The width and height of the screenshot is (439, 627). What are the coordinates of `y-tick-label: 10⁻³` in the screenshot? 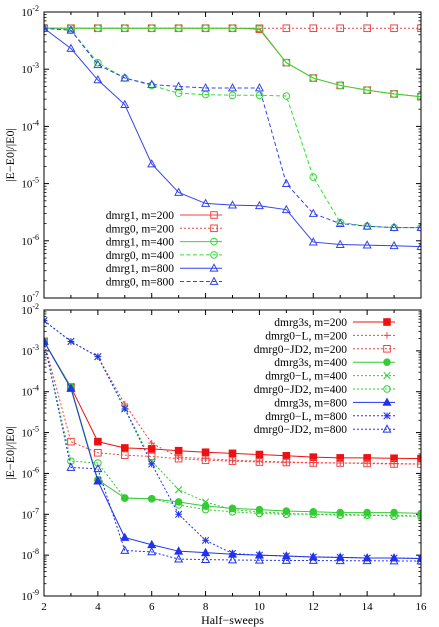 It's located at (30, 68).